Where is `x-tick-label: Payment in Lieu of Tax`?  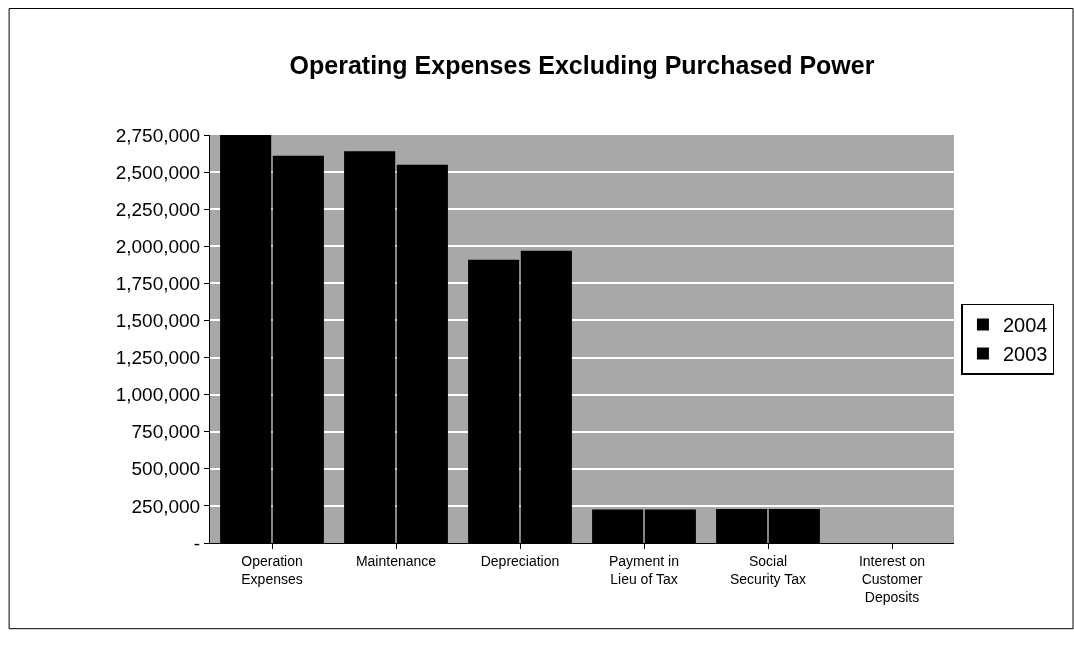
x-tick-label: Payment in Lieu of Tax is located at coordinates (644, 569).